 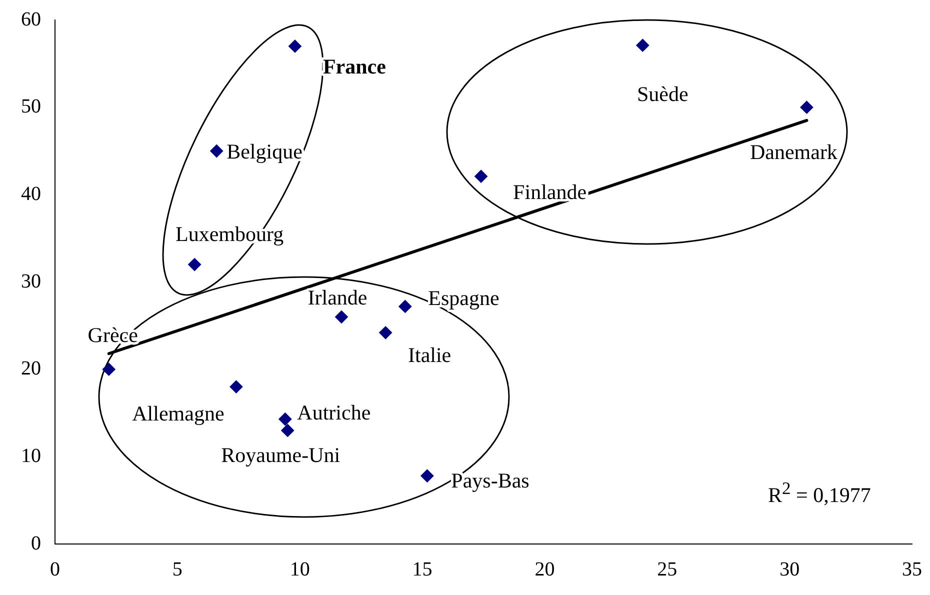 What do you see at coordinates (31, 281) in the screenshot?
I see `y-tick-label: 30` at bounding box center [31, 281].